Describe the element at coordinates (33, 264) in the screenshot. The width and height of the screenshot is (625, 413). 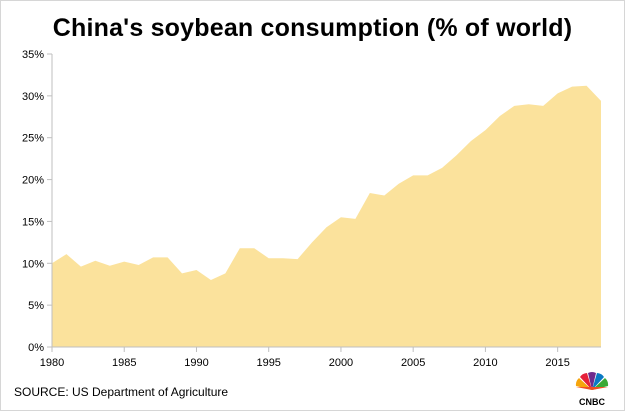
I see `y-tick-label: 10%` at that location.